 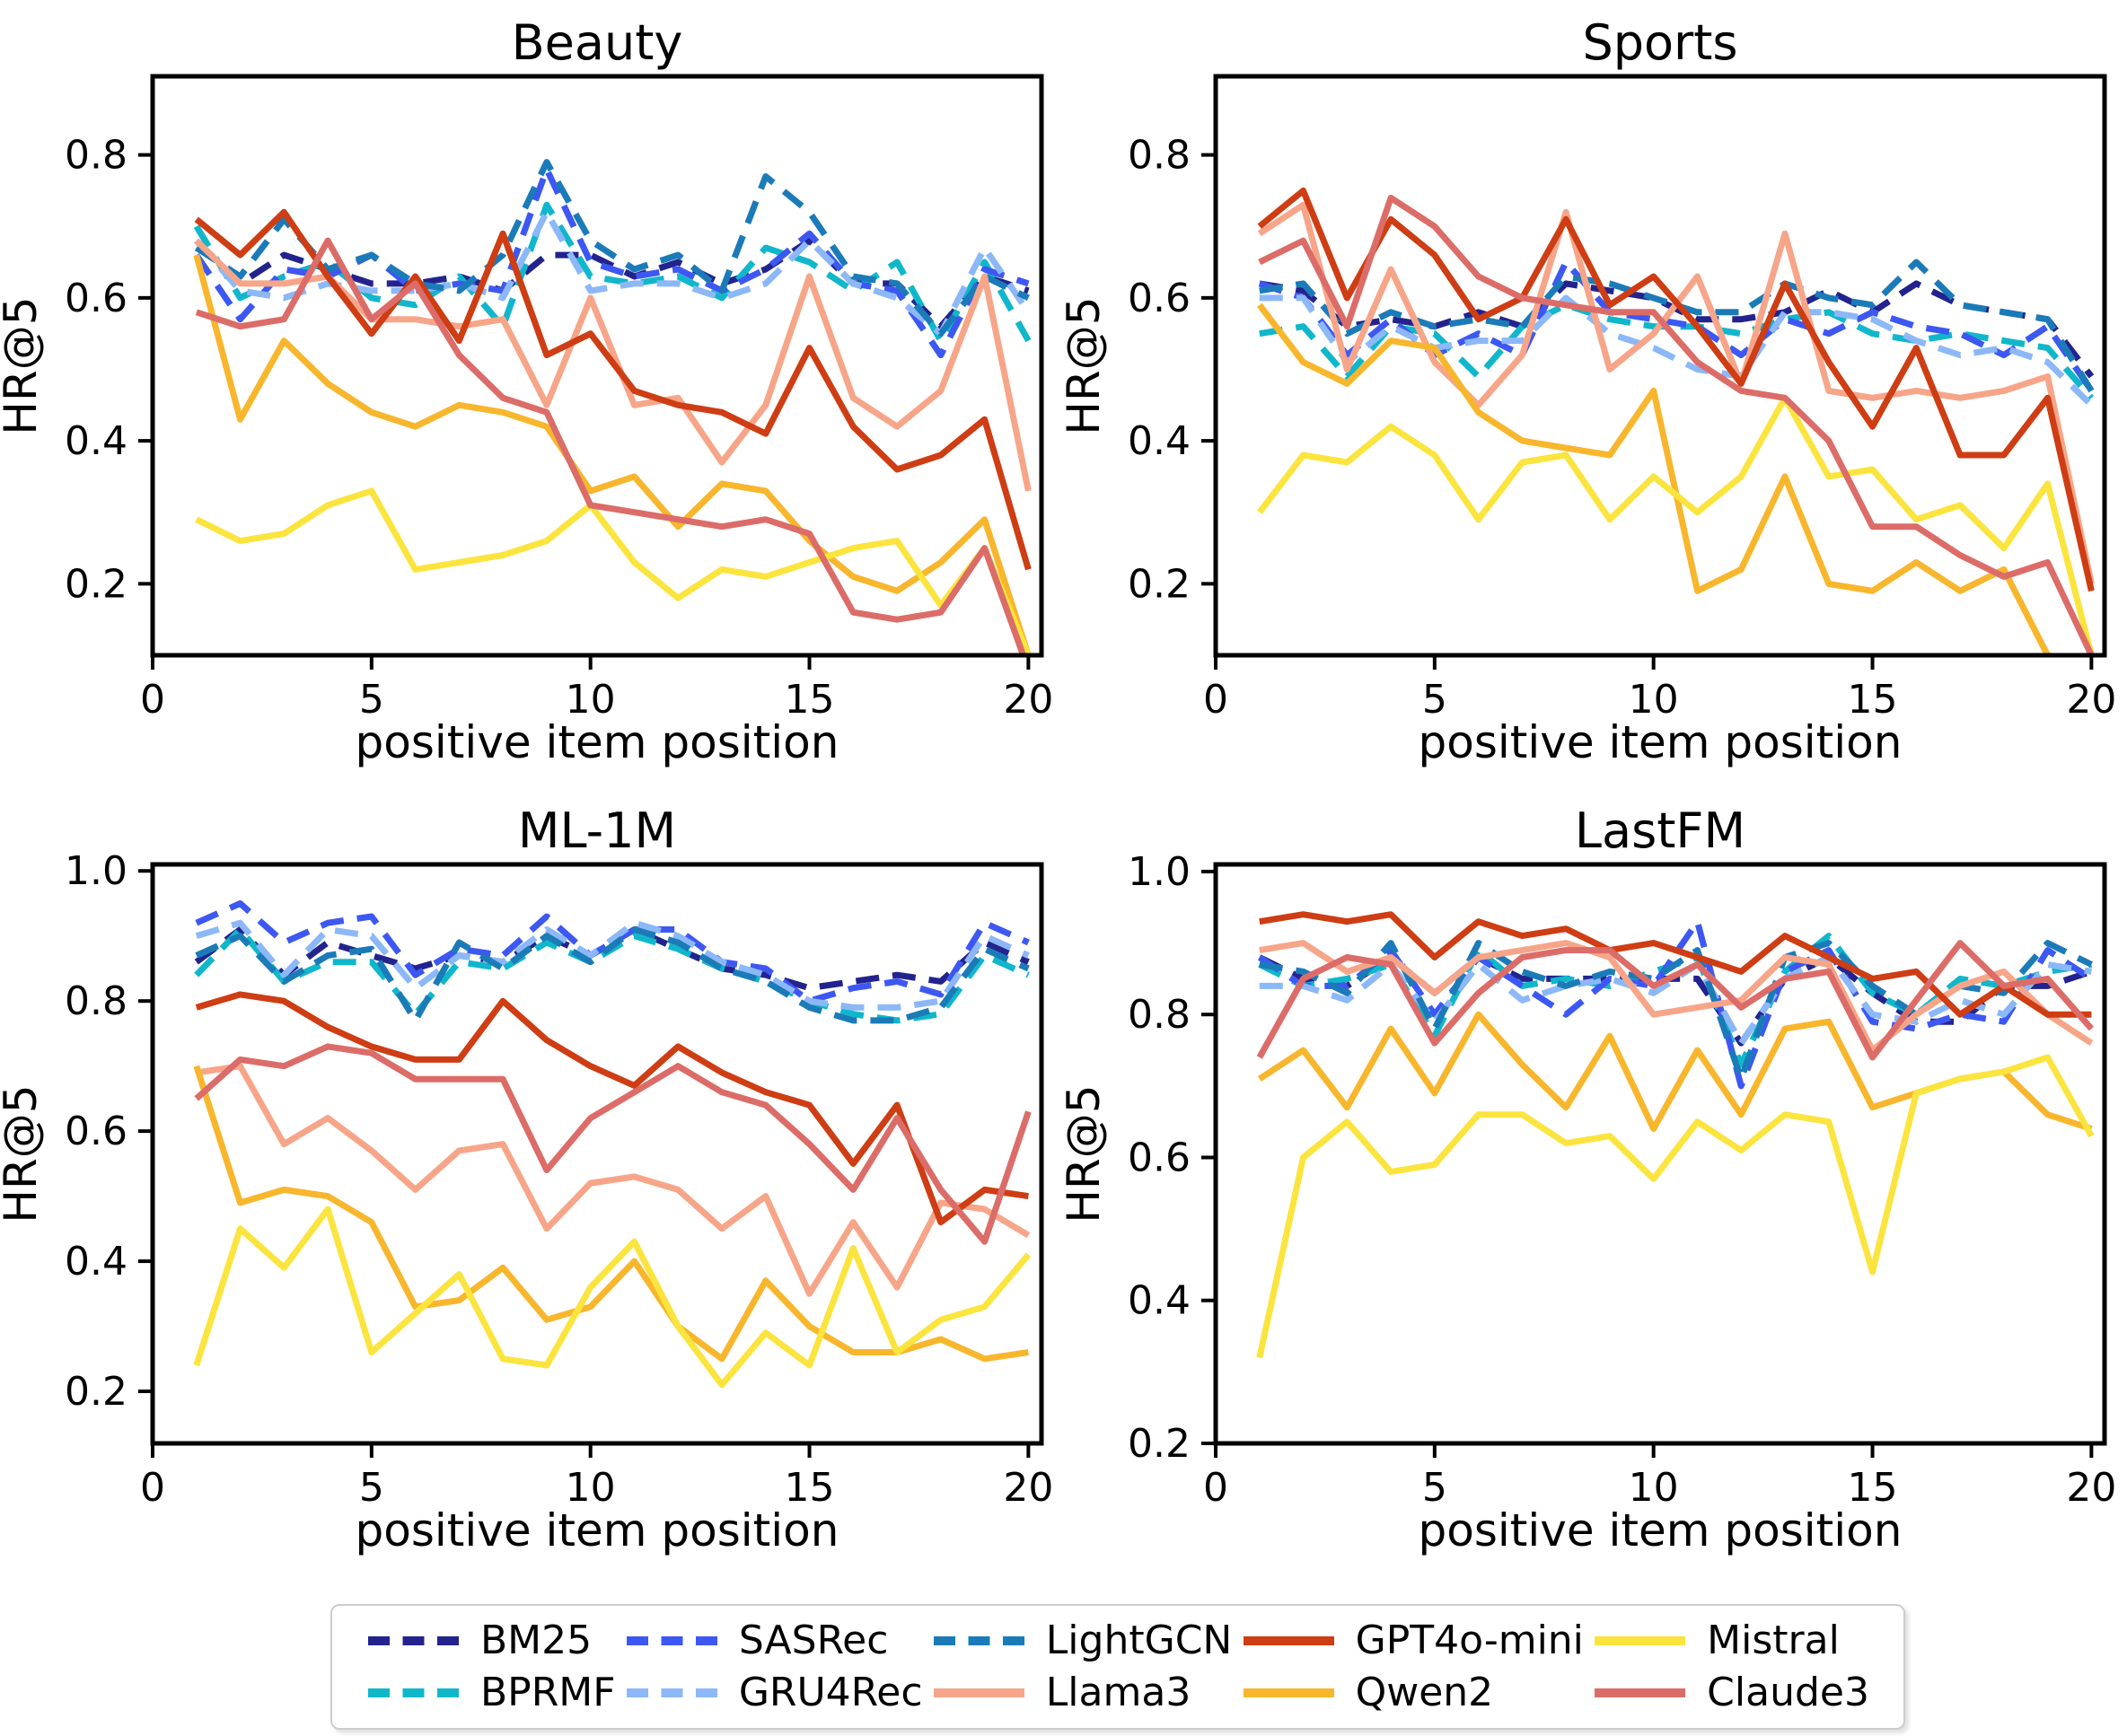 I want to click on legend-swatch-gru4rec, so click(x=671, y=1693).